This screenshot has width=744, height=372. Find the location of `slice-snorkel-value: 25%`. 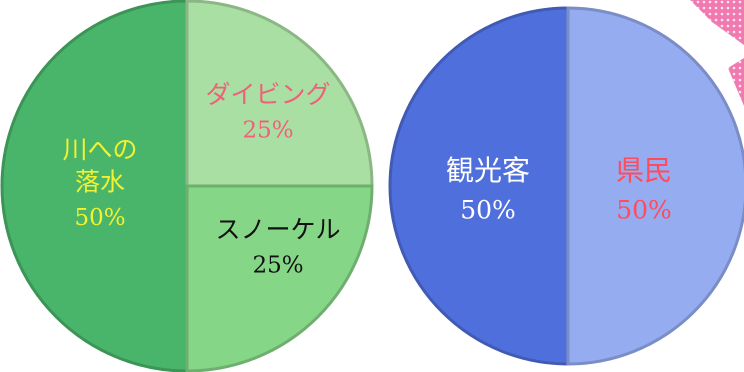

slice-snorkel-value: 25% is located at coordinates (277, 266).